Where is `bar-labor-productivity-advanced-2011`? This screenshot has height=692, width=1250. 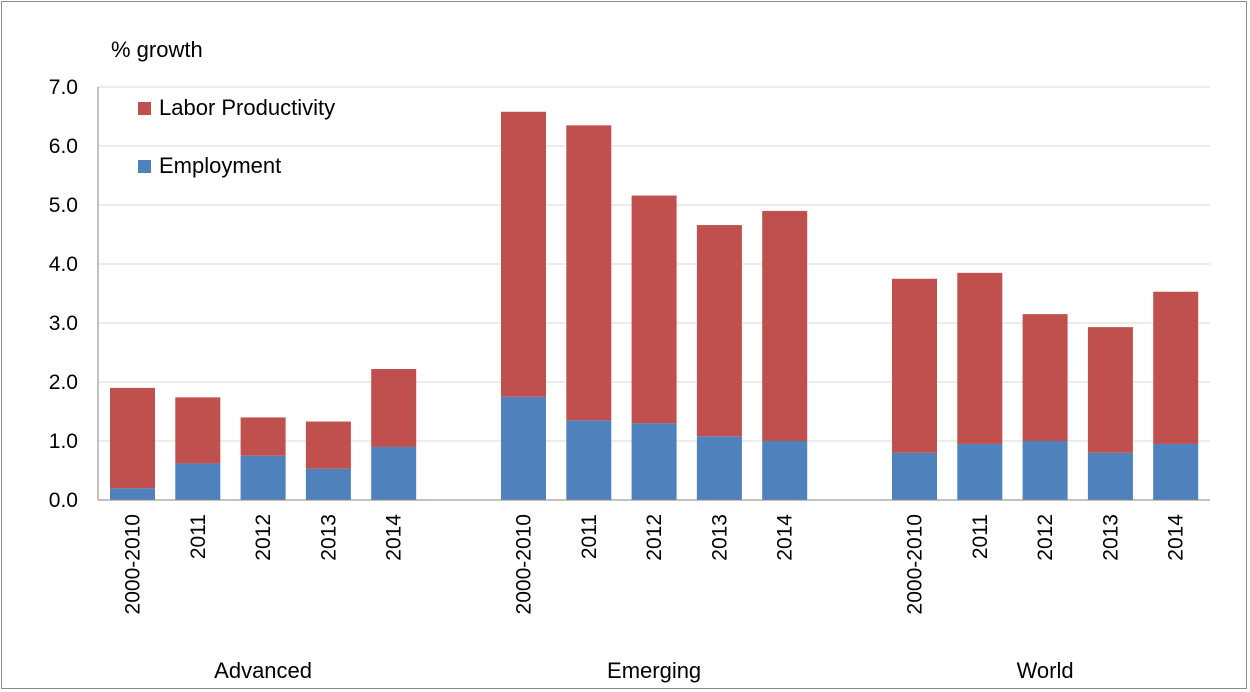 bar-labor-productivity-advanced-2011 is located at coordinates (198, 430).